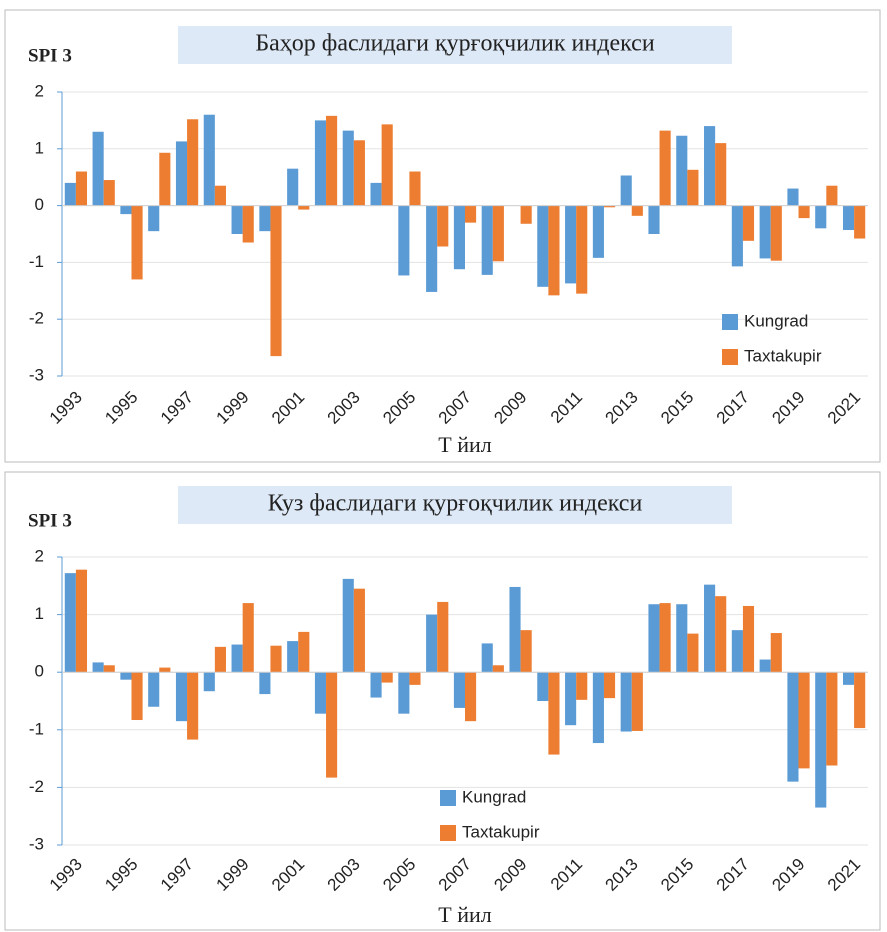 Image resolution: width=887 pixels, height=932 pixels. I want to click on x-tick-label: 2003, so click(344, 875).